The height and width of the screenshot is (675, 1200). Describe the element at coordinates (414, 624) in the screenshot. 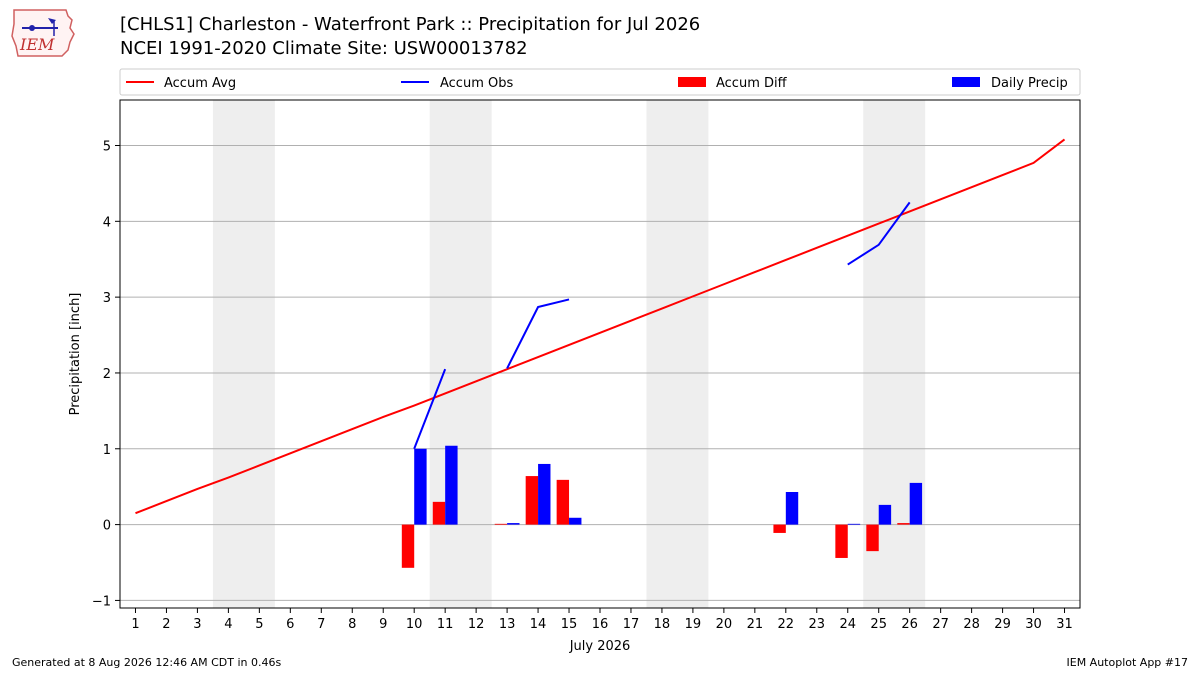

I see `x-tick-label-10: 10` at that location.